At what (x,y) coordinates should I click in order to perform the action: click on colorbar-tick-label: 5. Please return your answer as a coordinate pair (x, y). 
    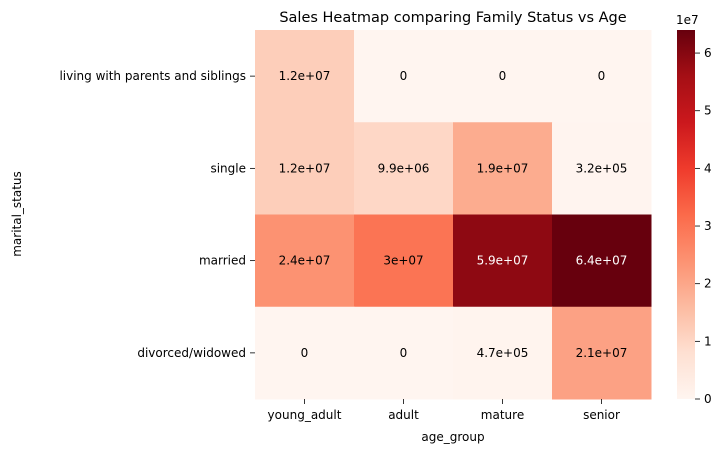
    Looking at the image, I should click on (708, 111).